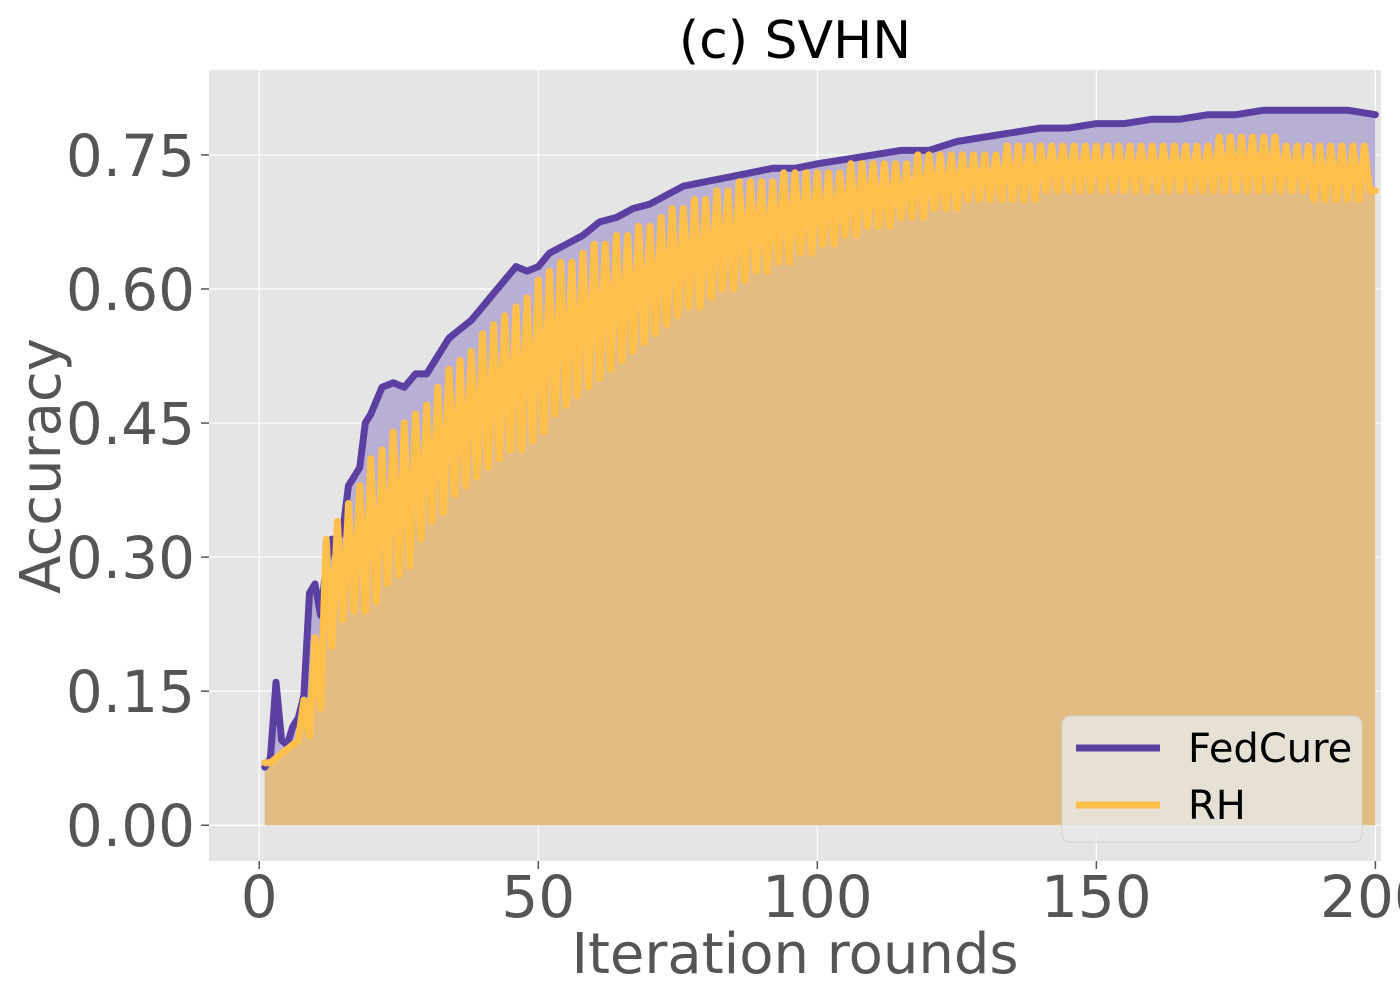  What do you see at coordinates (130, 826) in the screenshot?
I see `y-tick-label: 0.00` at bounding box center [130, 826].